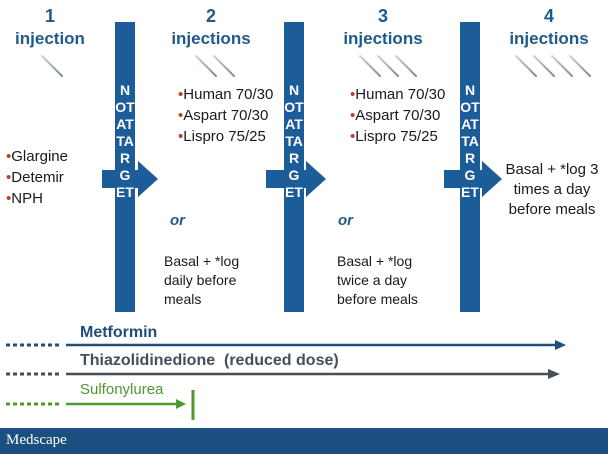 Image resolution: width=608 pixels, height=454 pixels. Describe the element at coordinates (36, 440) in the screenshot. I see `brand-logo: Medscape` at that location.